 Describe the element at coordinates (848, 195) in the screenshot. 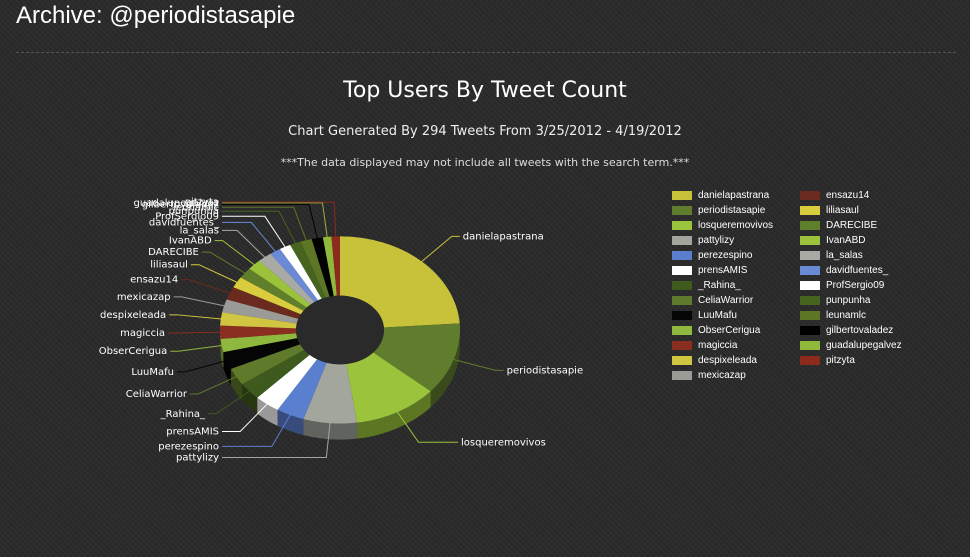

I see `legend-label: ensazu14` at that location.